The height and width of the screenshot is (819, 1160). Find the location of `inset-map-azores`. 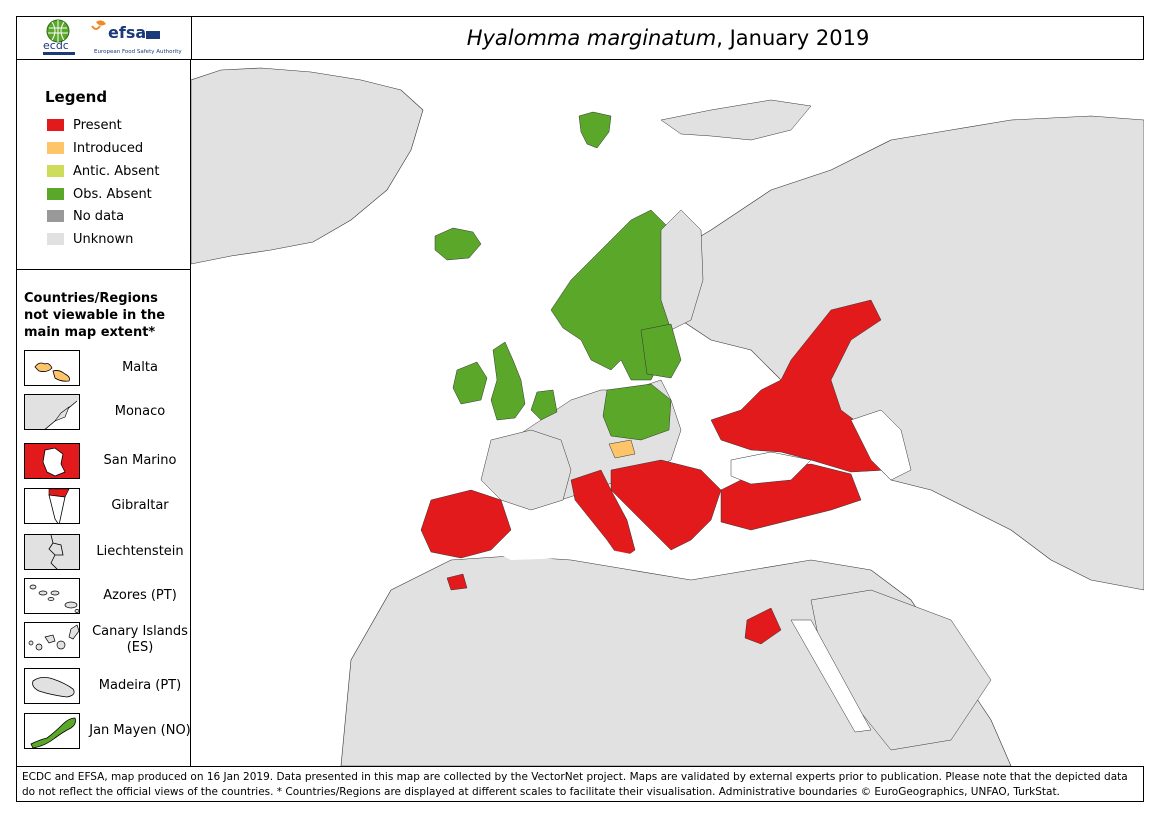

inset-map-azores is located at coordinates (52, 596).